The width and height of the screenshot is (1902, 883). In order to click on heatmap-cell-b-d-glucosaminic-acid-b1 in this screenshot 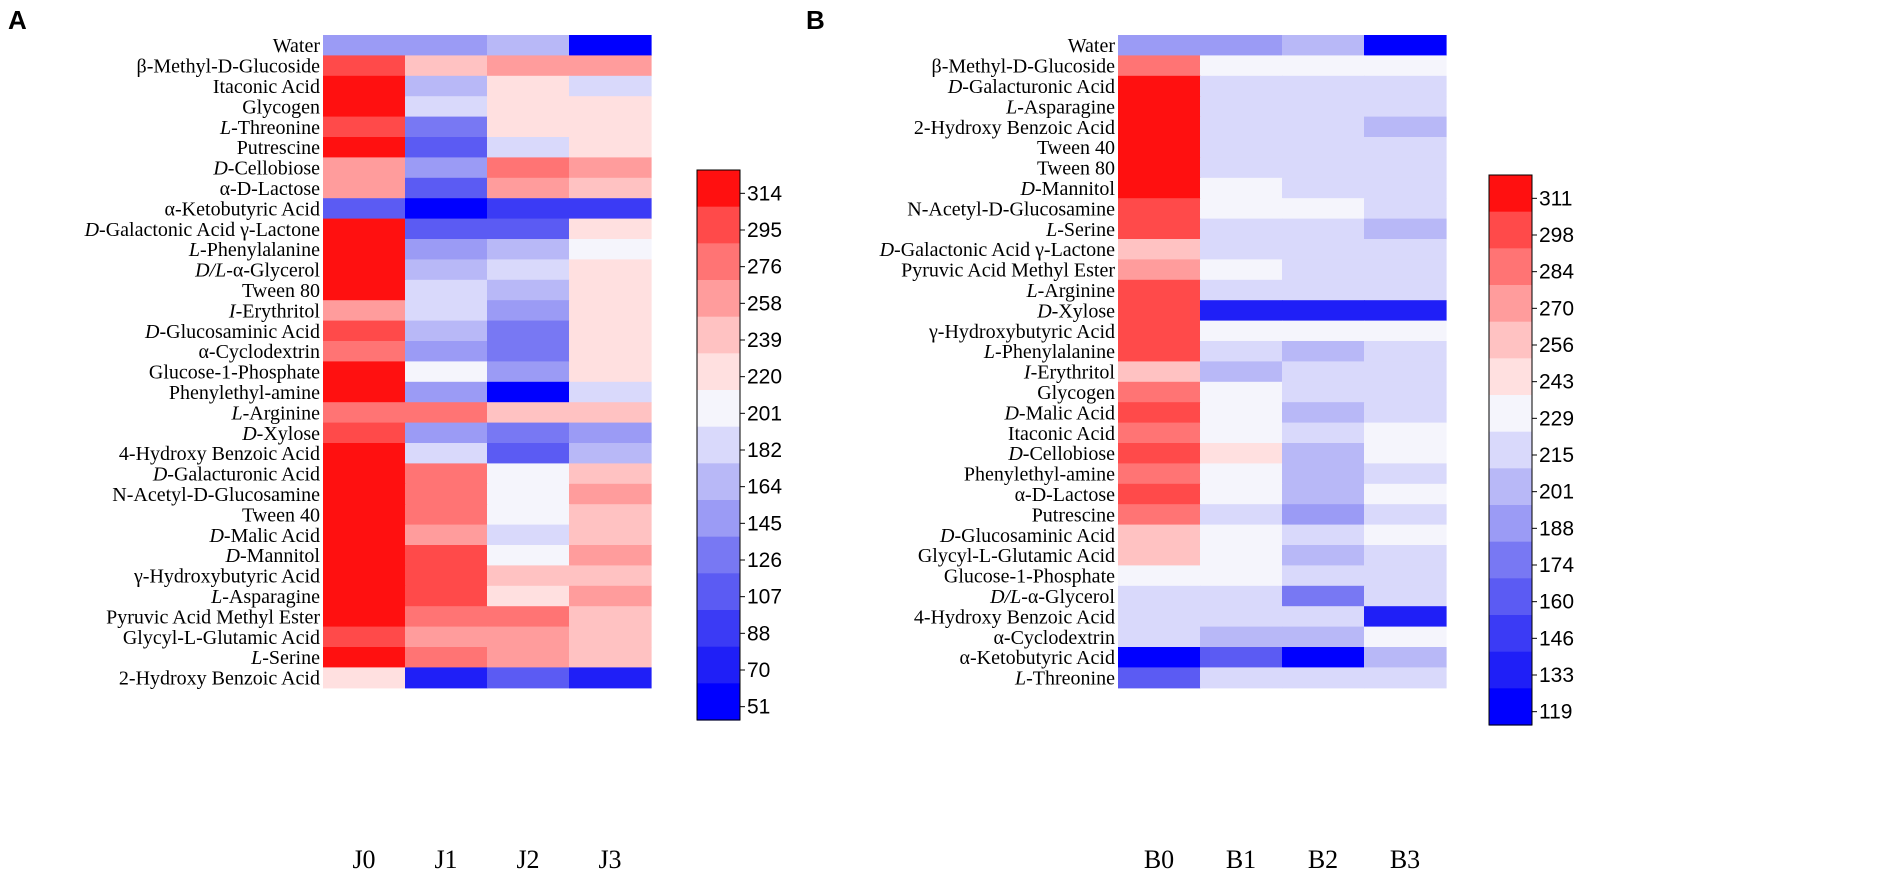, I will do `click(1241, 535)`.